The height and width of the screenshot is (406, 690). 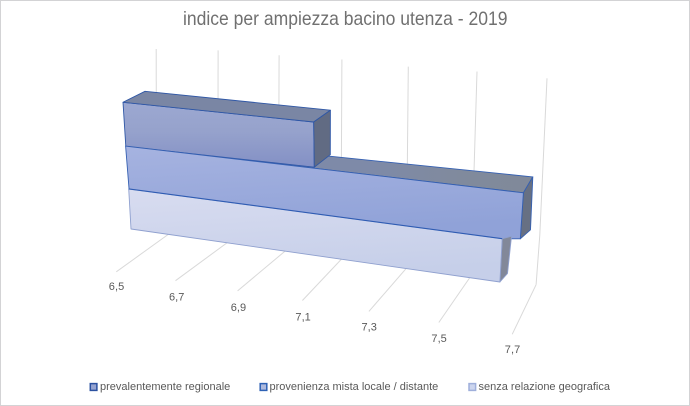 I want to click on svg-text:indice per ampiezza bacino ute: indice per ampiezza bacino utenza - 2019, so click(x=345, y=19).